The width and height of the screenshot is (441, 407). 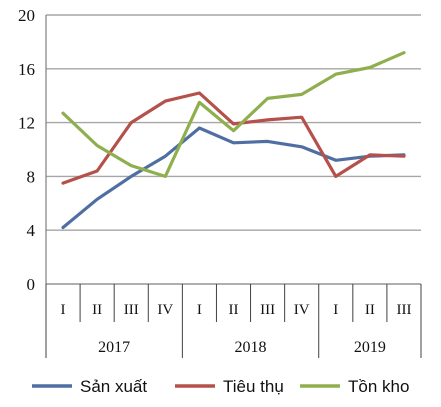 What do you see at coordinates (113, 386) in the screenshot?
I see `legend-label: Sản xuất` at bounding box center [113, 386].